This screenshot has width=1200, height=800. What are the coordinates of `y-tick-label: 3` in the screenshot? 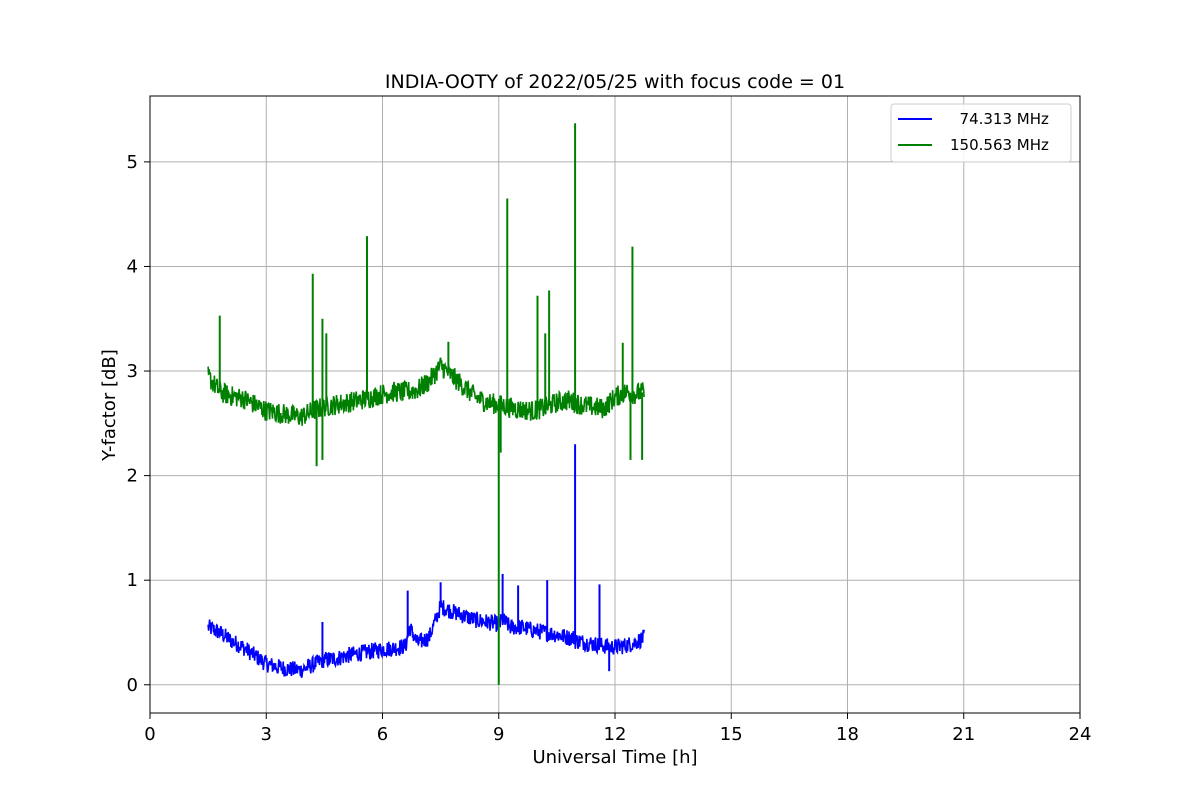 It's located at (132, 371).